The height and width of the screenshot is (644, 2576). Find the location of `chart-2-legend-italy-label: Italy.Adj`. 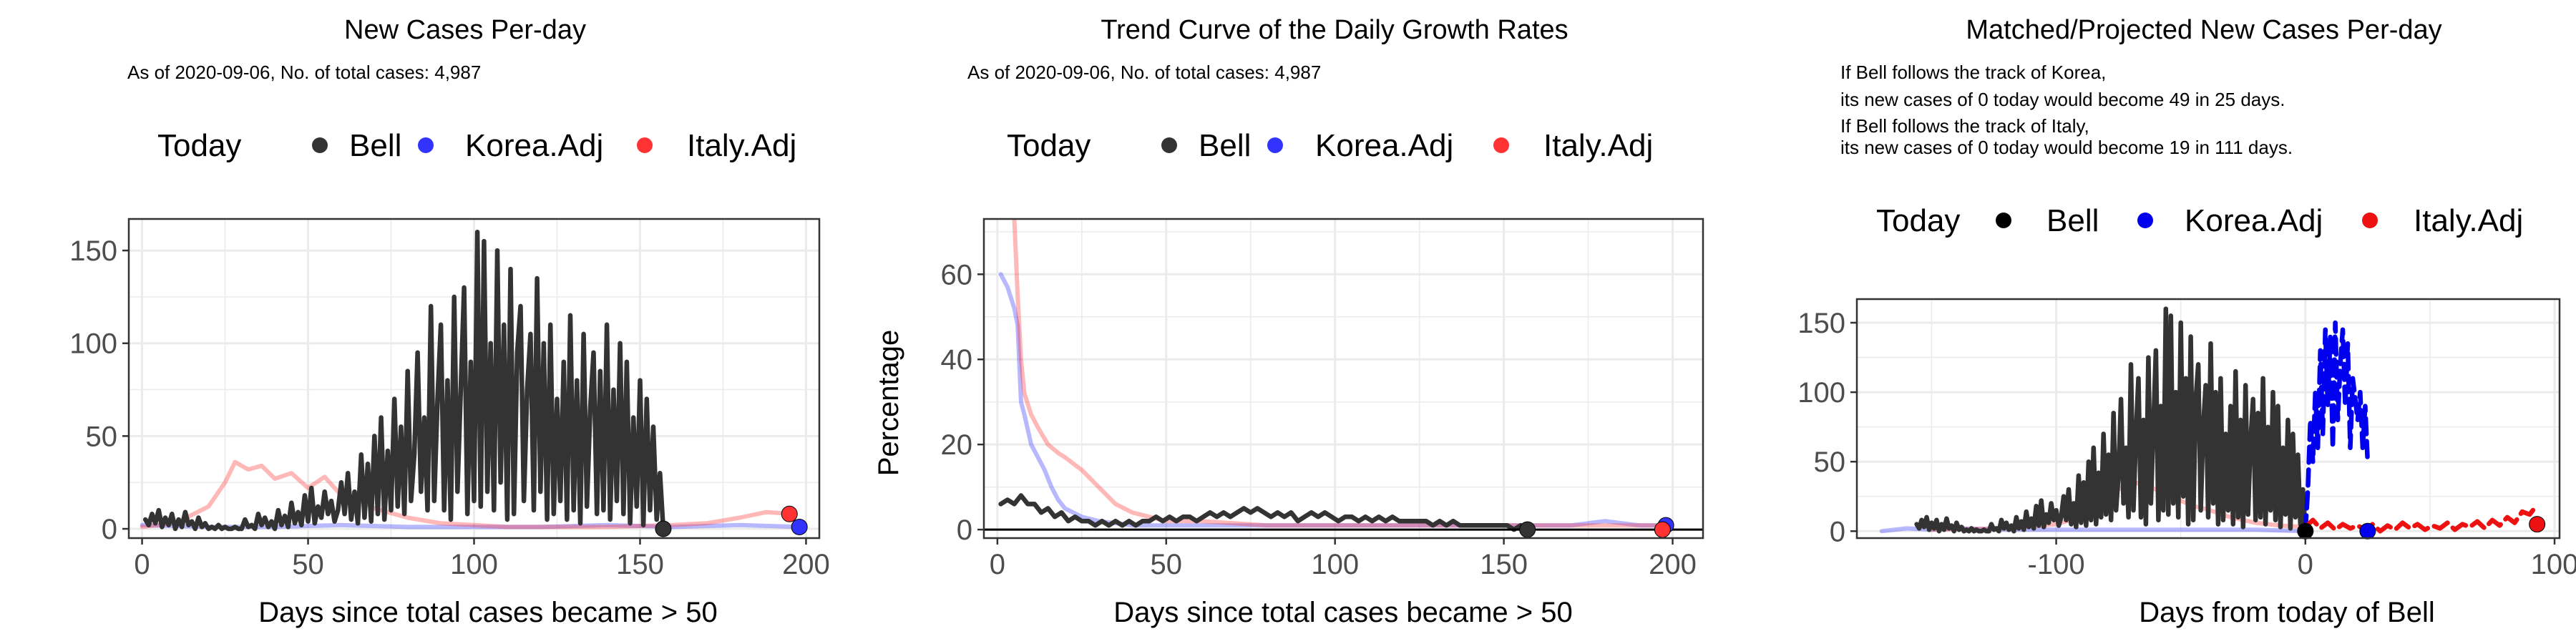

chart-2-legend-italy-label: Italy.Adj is located at coordinates (1598, 145).